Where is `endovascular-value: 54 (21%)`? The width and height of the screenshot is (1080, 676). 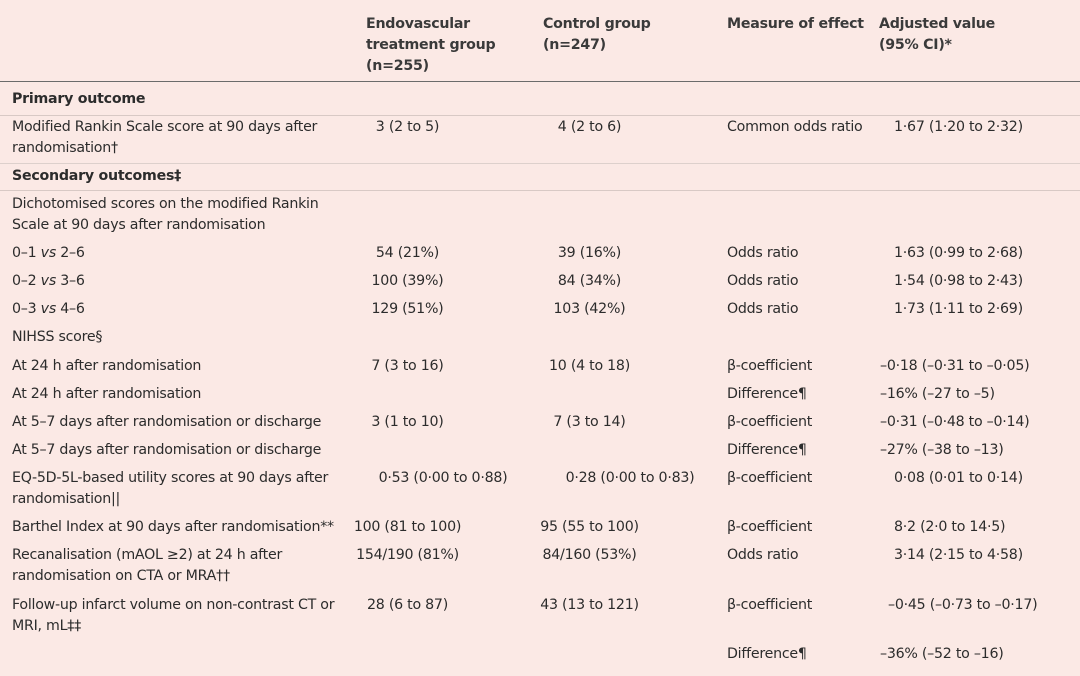
endovascular-value: 54 (21%) is located at coordinates (407, 253).